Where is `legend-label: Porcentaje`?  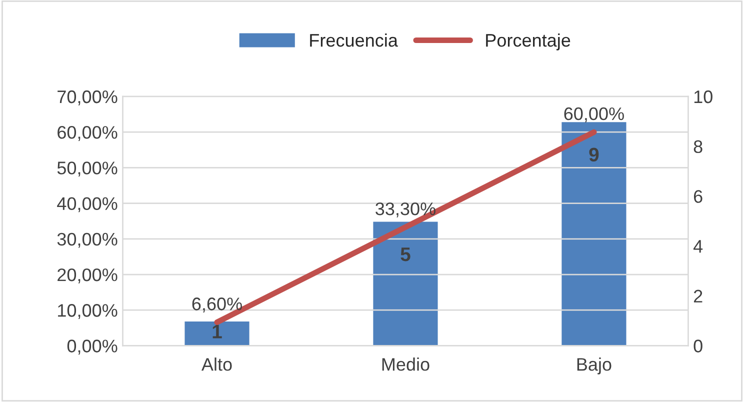 legend-label: Porcentaje is located at coordinates (528, 41).